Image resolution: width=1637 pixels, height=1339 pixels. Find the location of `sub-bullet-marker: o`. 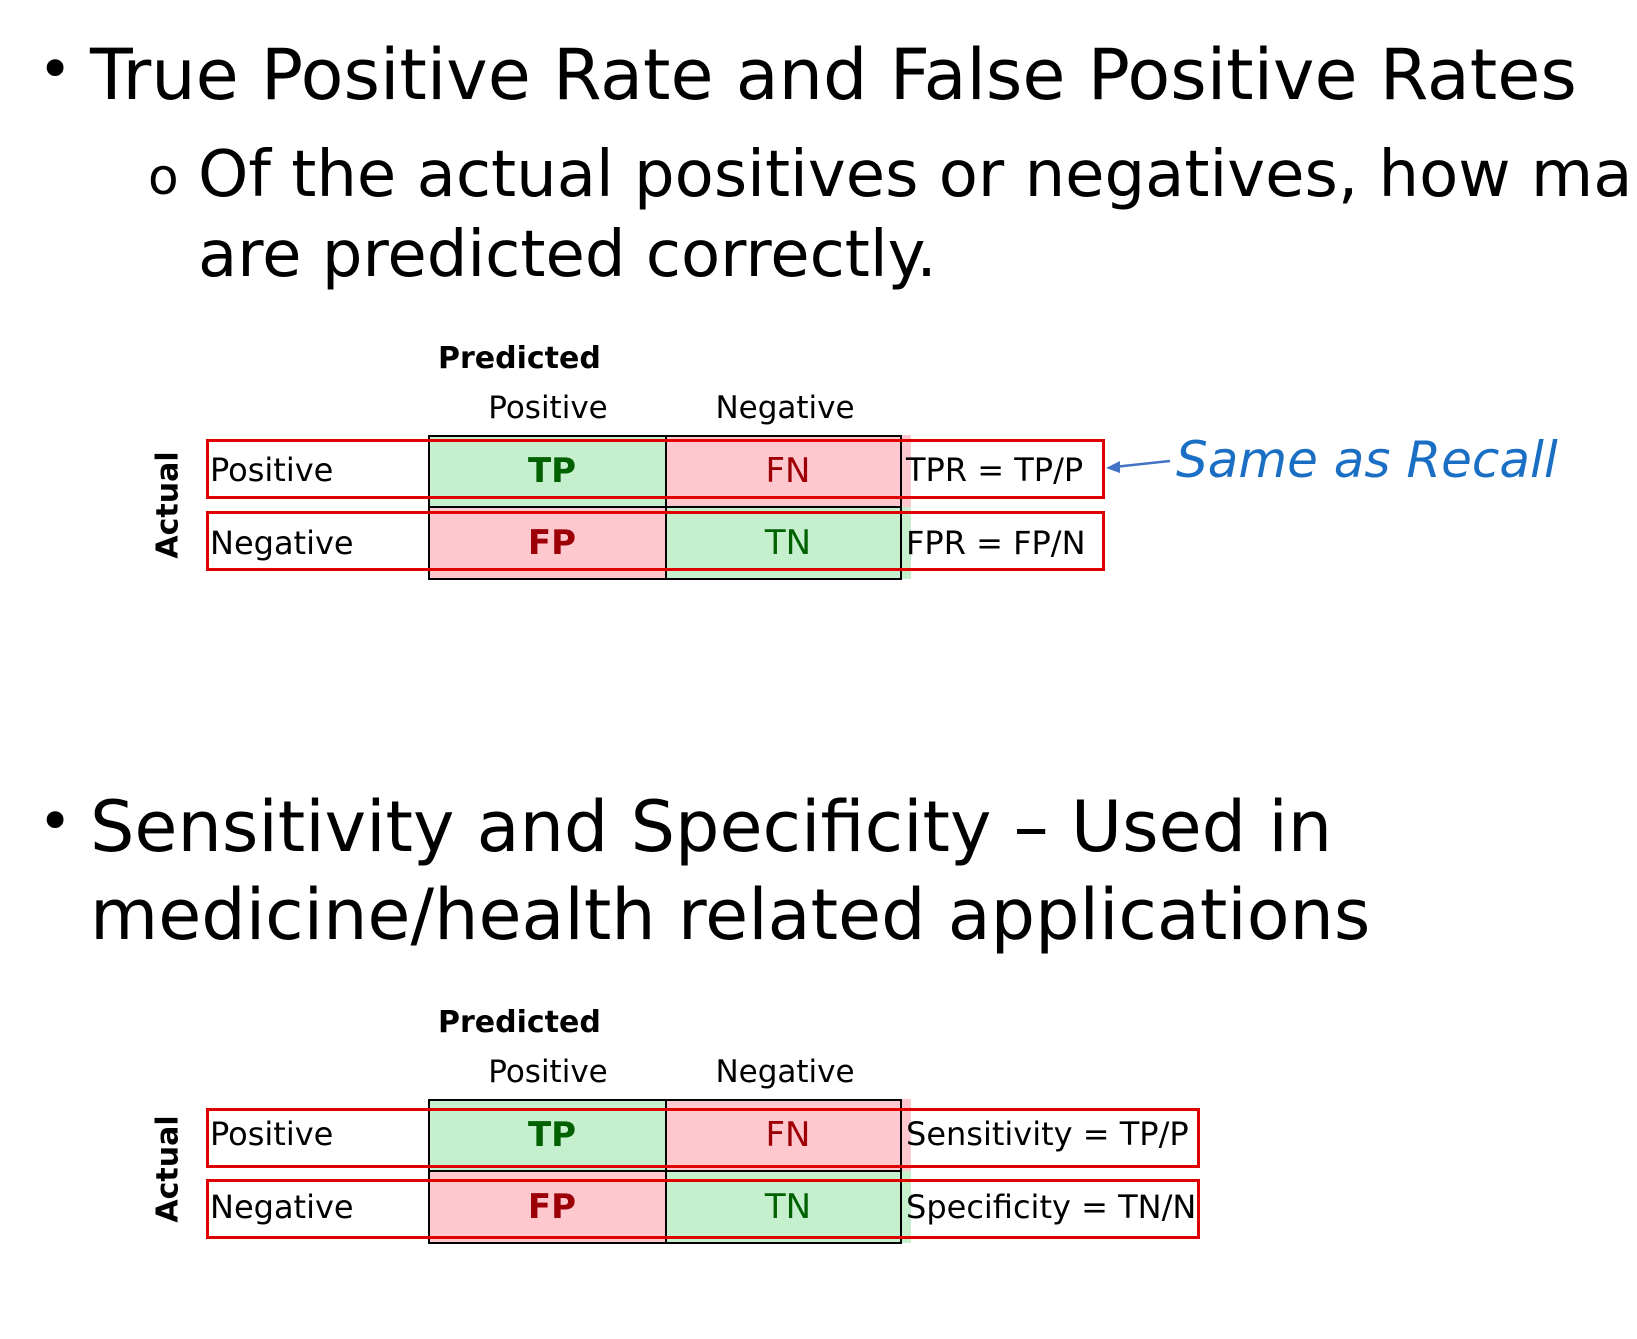

sub-bullet-marker: o is located at coordinates (163, 177).